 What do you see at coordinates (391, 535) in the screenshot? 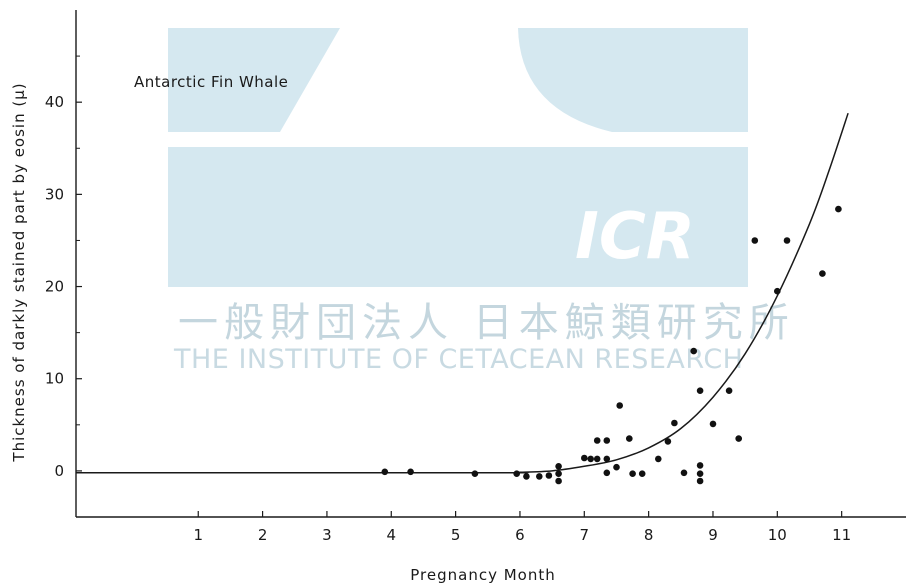
I see `x-tick-label: 4` at bounding box center [391, 535].